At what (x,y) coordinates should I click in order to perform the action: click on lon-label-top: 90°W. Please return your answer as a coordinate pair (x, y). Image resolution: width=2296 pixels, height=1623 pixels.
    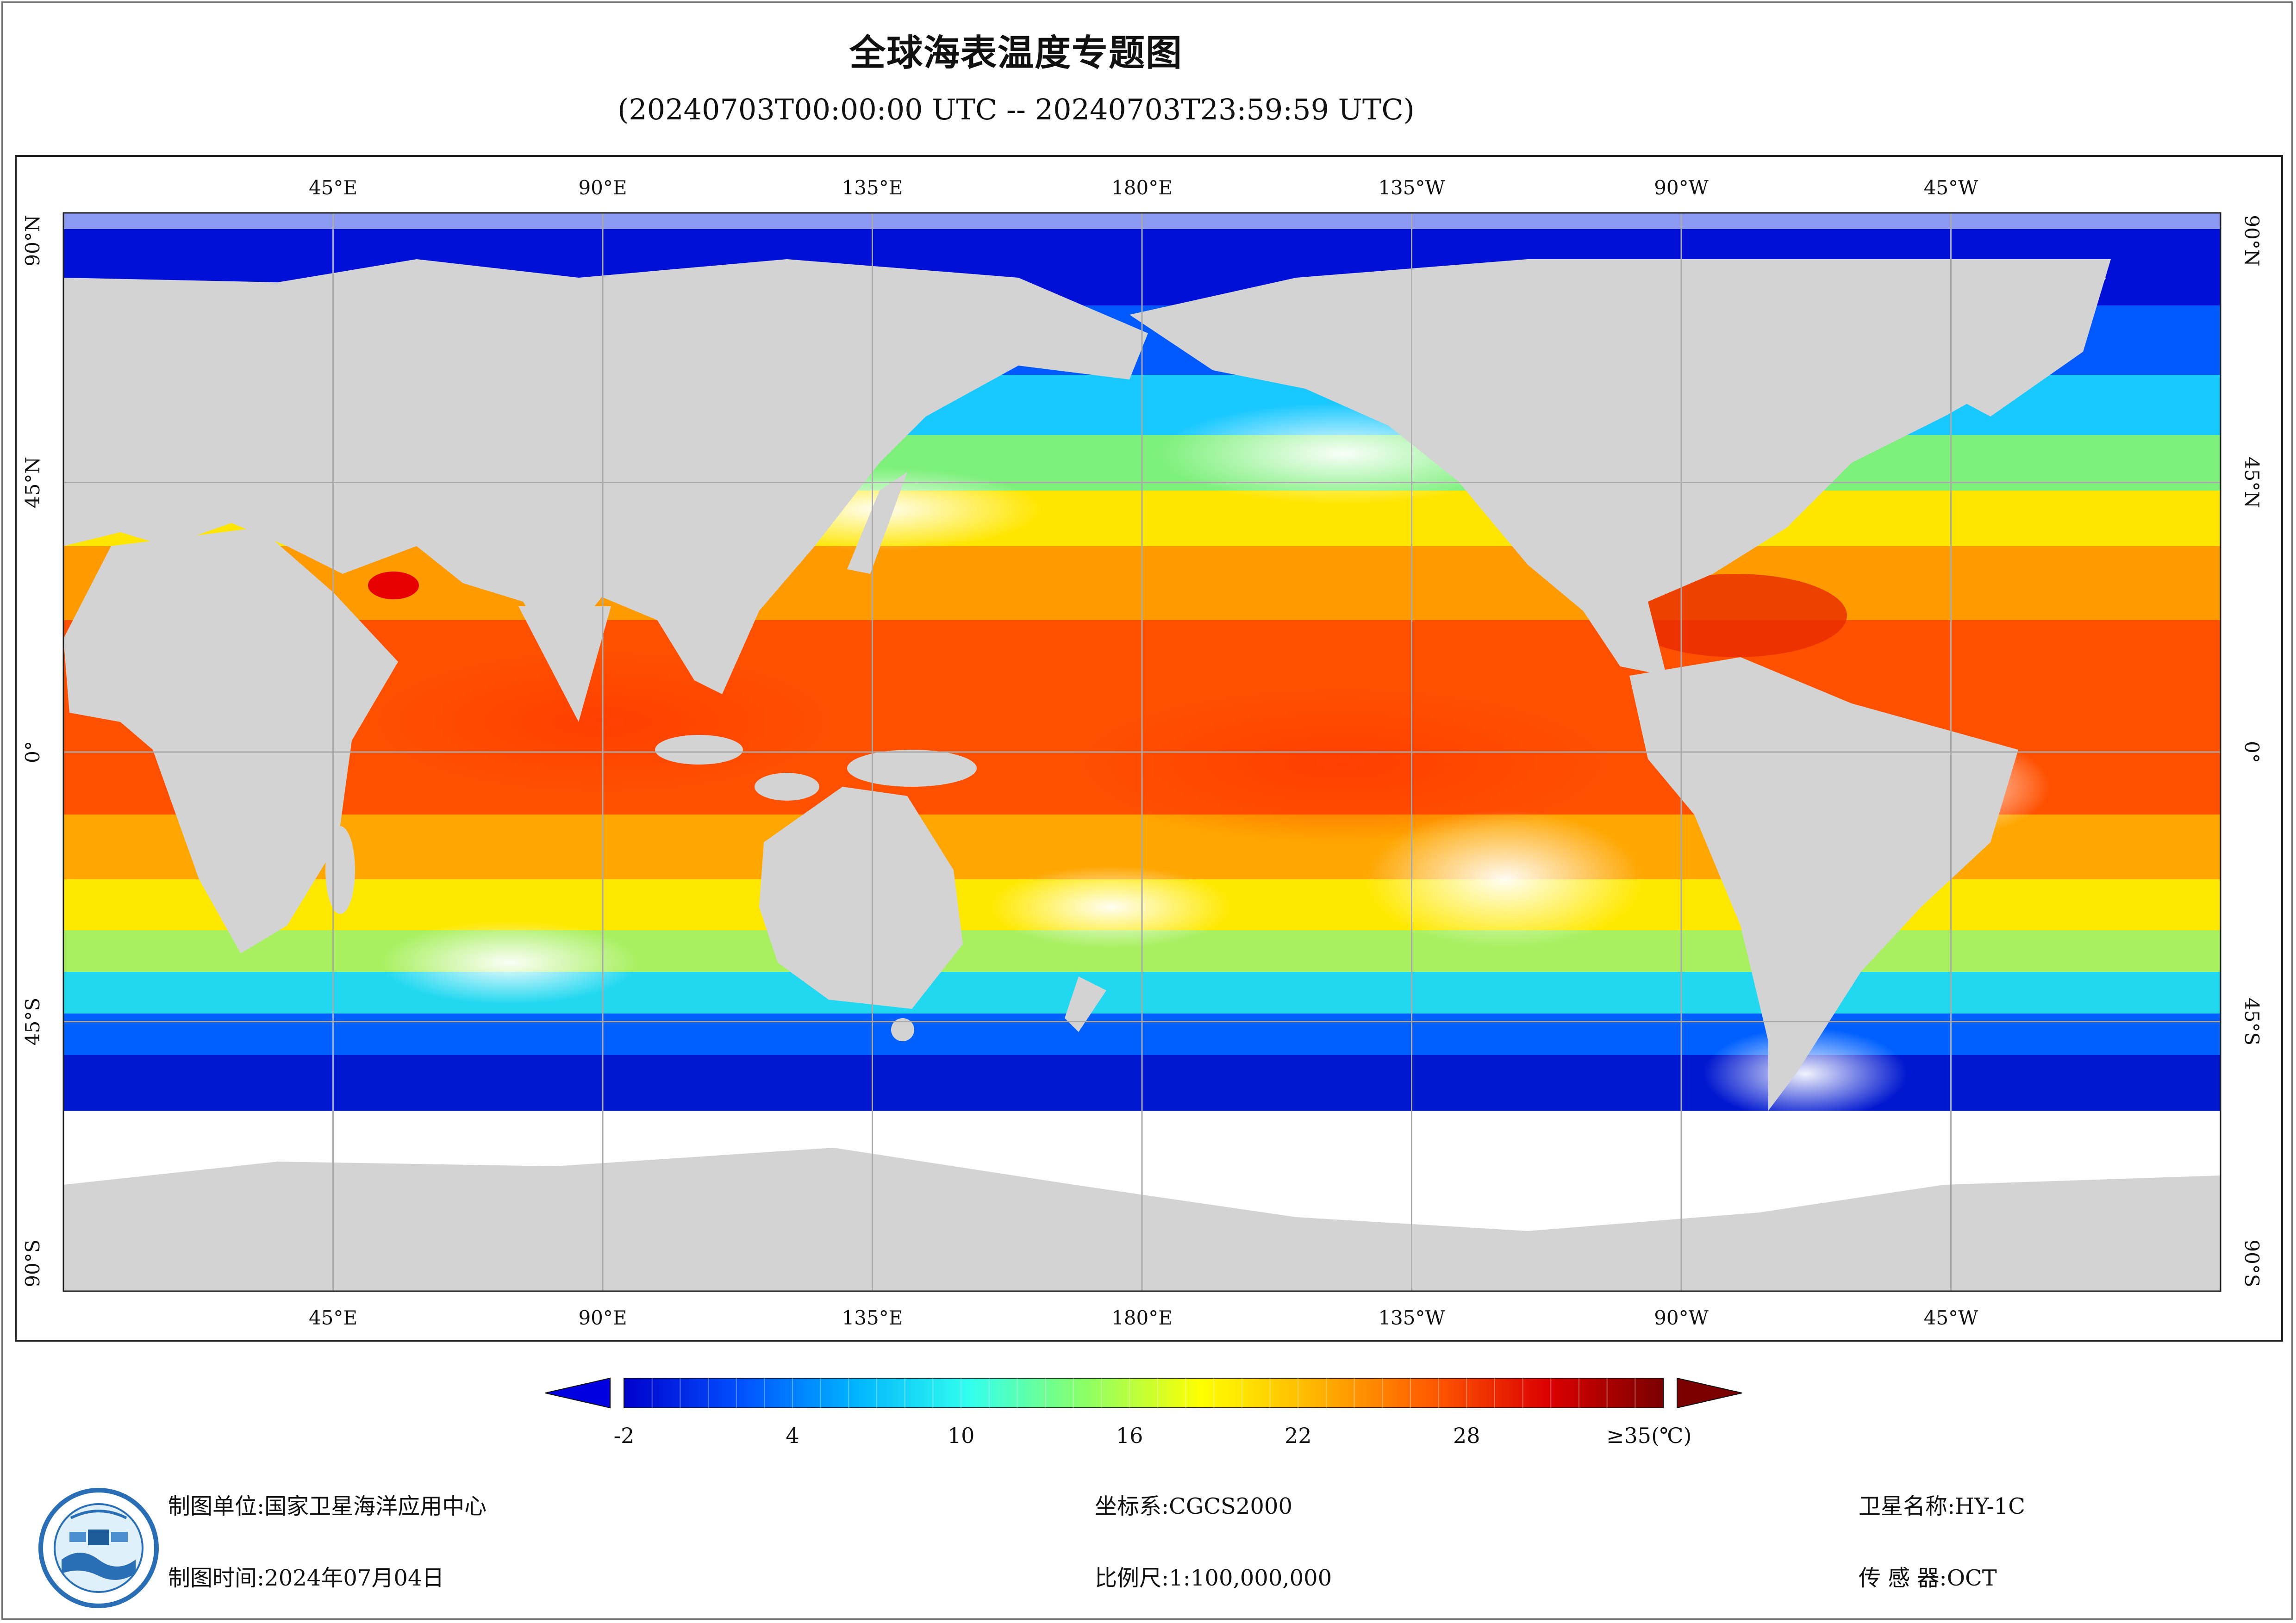
    Looking at the image, I should click on (1681, 187).